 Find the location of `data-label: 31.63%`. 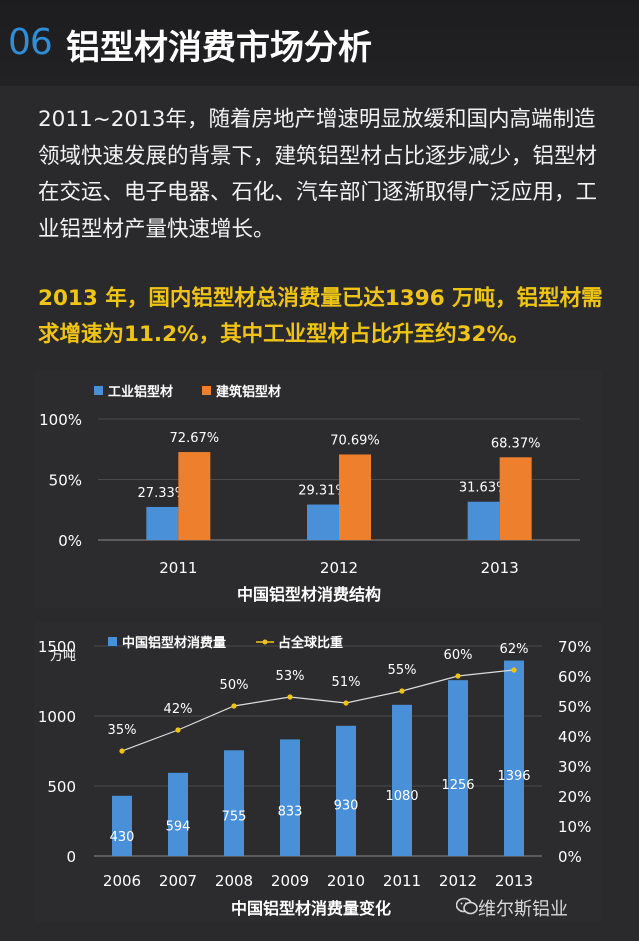

data-label: 31.63% is located at coordinates (484, 488).